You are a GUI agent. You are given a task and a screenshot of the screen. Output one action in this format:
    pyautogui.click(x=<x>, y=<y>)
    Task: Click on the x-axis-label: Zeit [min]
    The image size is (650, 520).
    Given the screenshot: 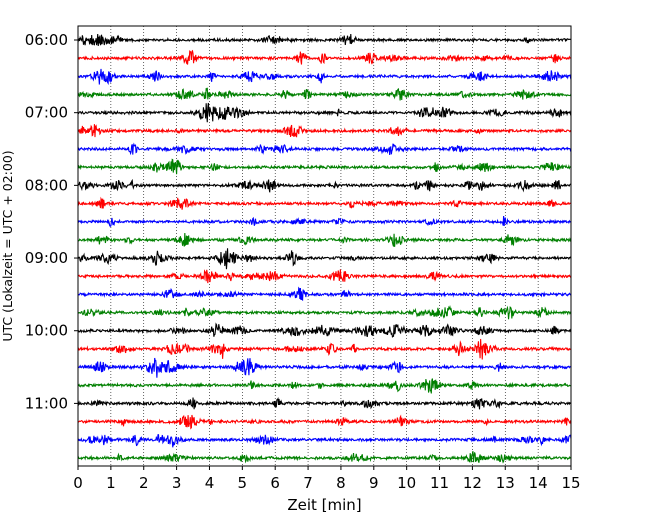 What is the action you would take?
    pyautogui.click(x=324, y=505)
    